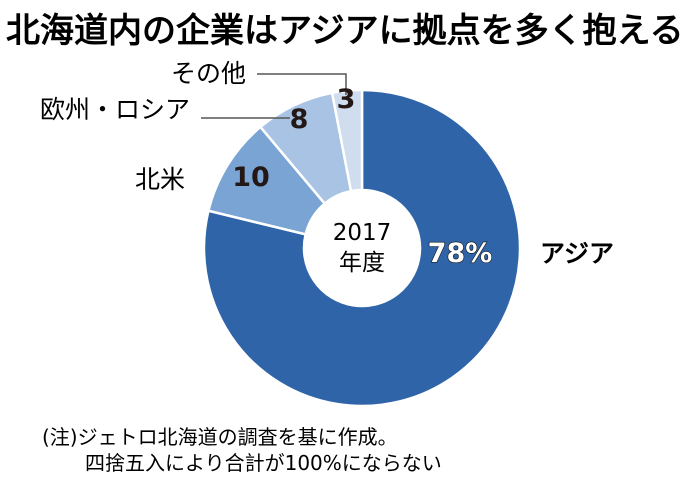 The height and width of the screenshot is (483, 680). Describe the element at coordinates (208, 73) in the screenshot. I see `slice-other-name-label: その他` at that location.